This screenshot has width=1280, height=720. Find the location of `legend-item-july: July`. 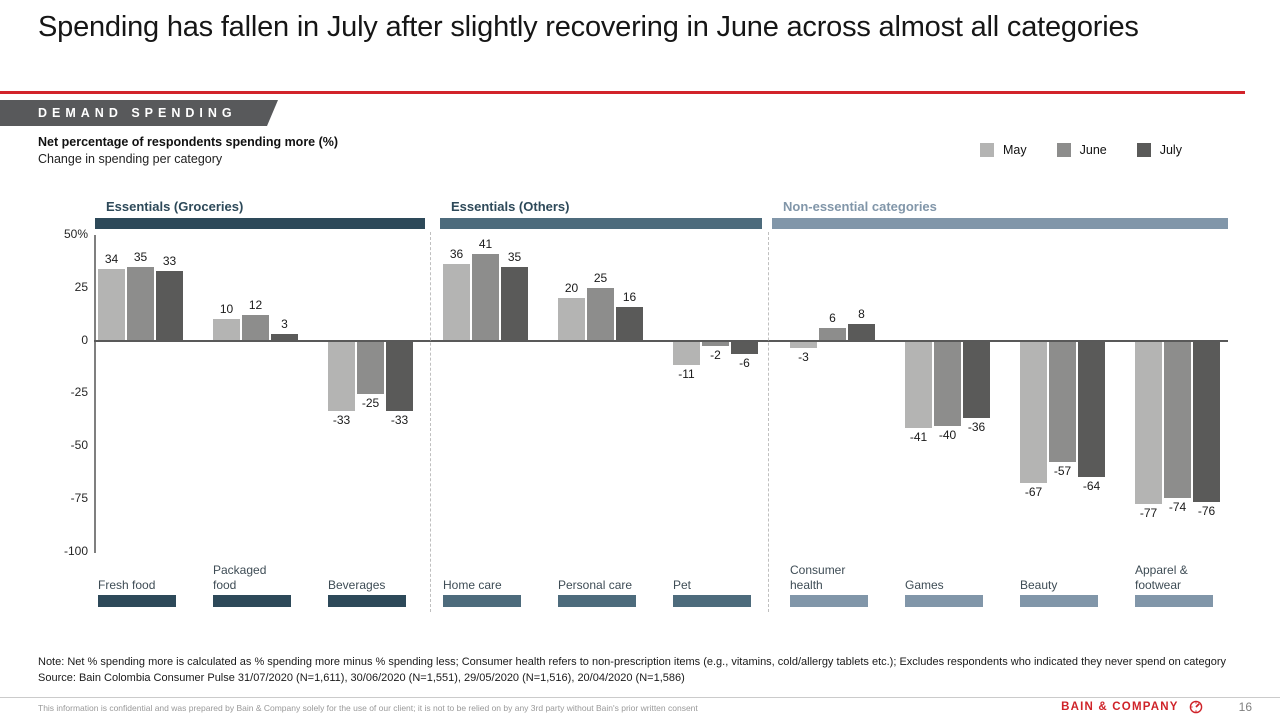

legend-item-july: July is located at coordinates (1159, 150).